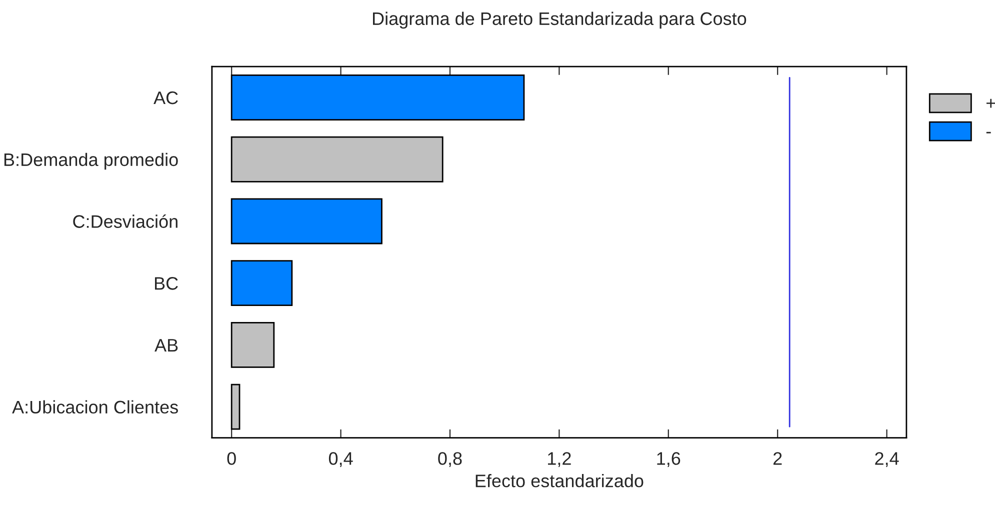 This screenshot has height=512, width=995. Describe the element at coordinates (231, 458) in the screenshot. I see `x-tick-label: 0` at that location.